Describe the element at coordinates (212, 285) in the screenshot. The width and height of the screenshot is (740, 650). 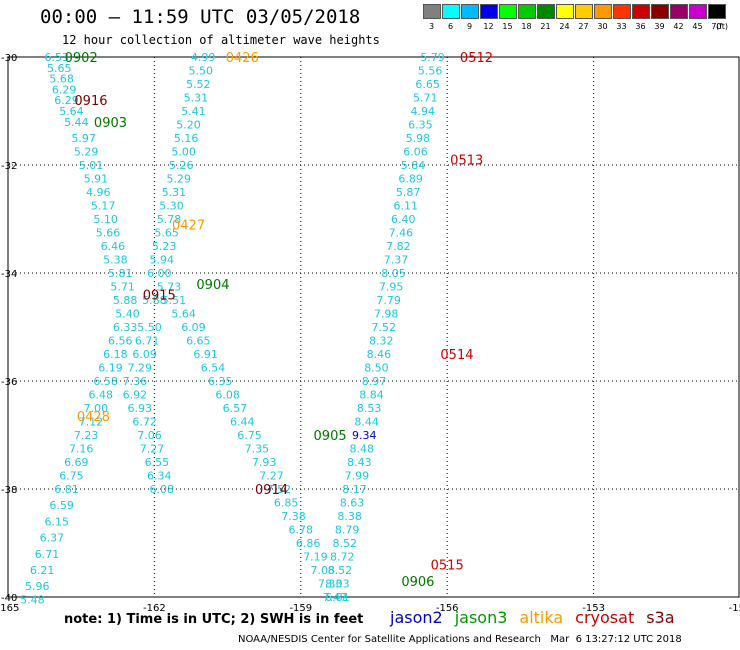
I see `pass-time-label: 0904` at that location.